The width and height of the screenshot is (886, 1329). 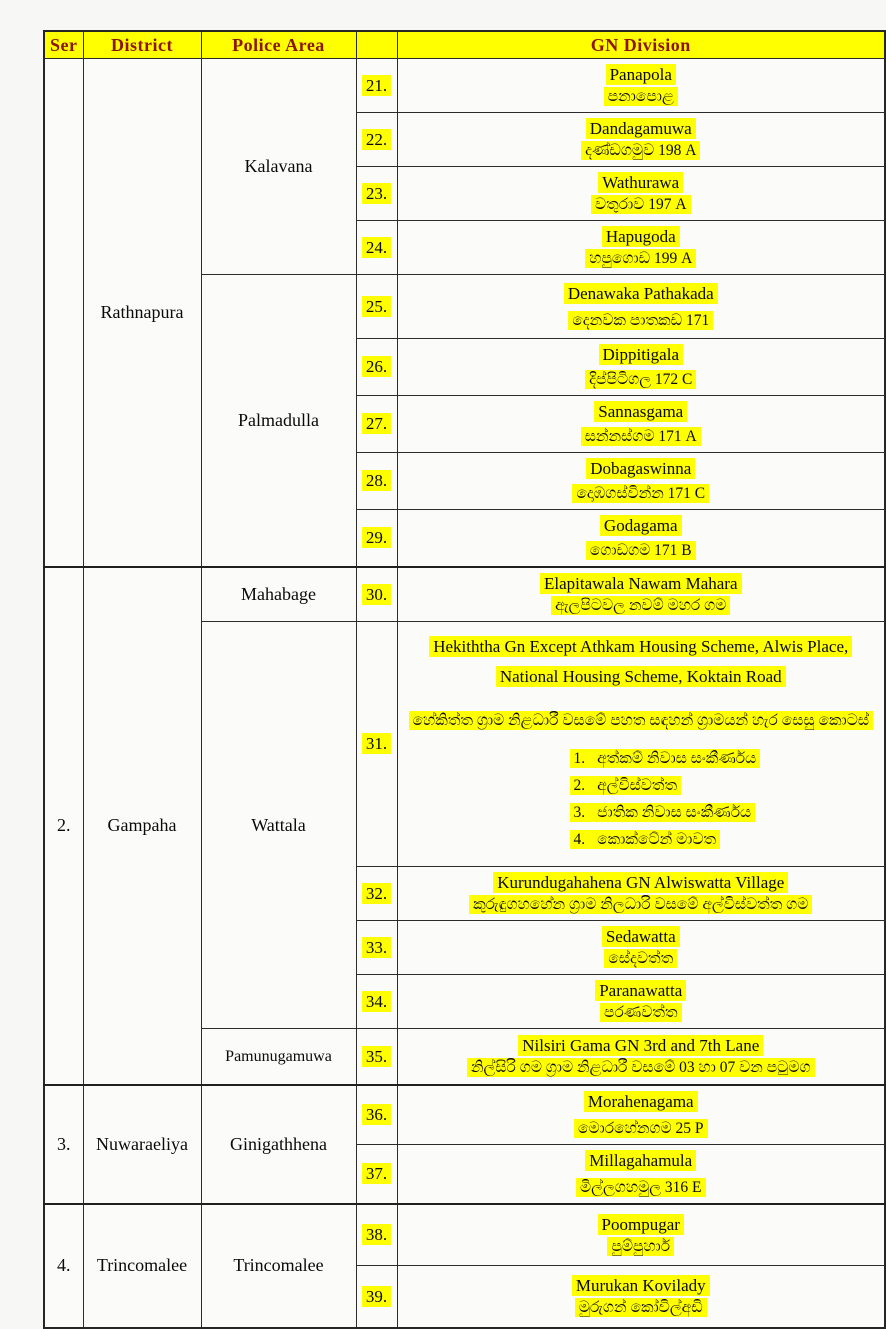 What do you see at coordinates (641, 128) in the screenshot?
I see `gn-name-english: Dandagamuwa` at bounding box center [641, 128].